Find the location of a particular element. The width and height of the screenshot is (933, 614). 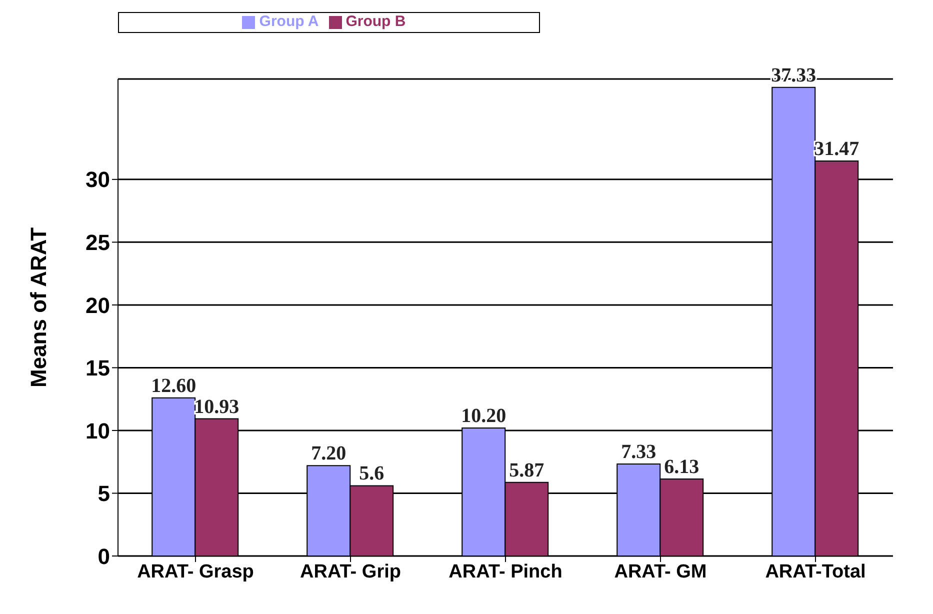

y-axis-title: Means of ARAT is located at coordinates (38, 307).